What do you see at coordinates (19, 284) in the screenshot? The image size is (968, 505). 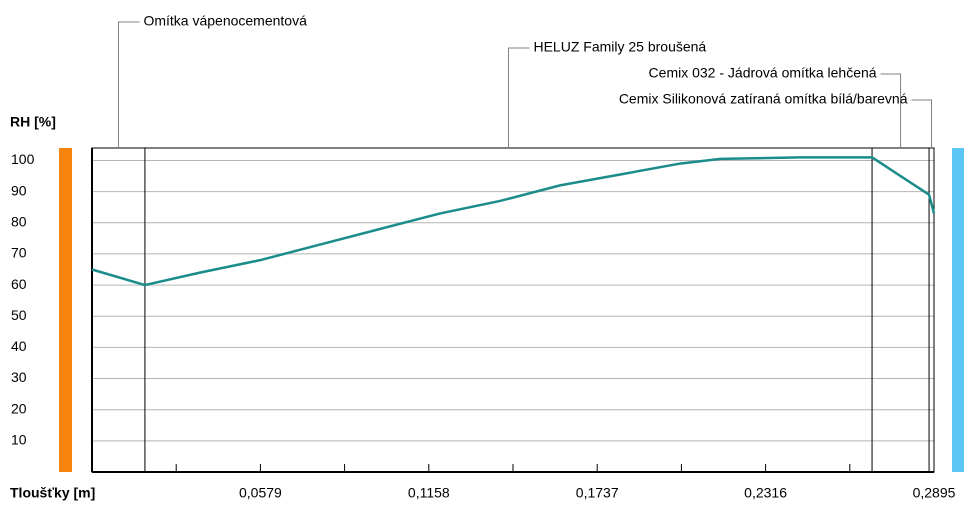 I see `y-tick-label: 60` at bounding box center [19, 284].